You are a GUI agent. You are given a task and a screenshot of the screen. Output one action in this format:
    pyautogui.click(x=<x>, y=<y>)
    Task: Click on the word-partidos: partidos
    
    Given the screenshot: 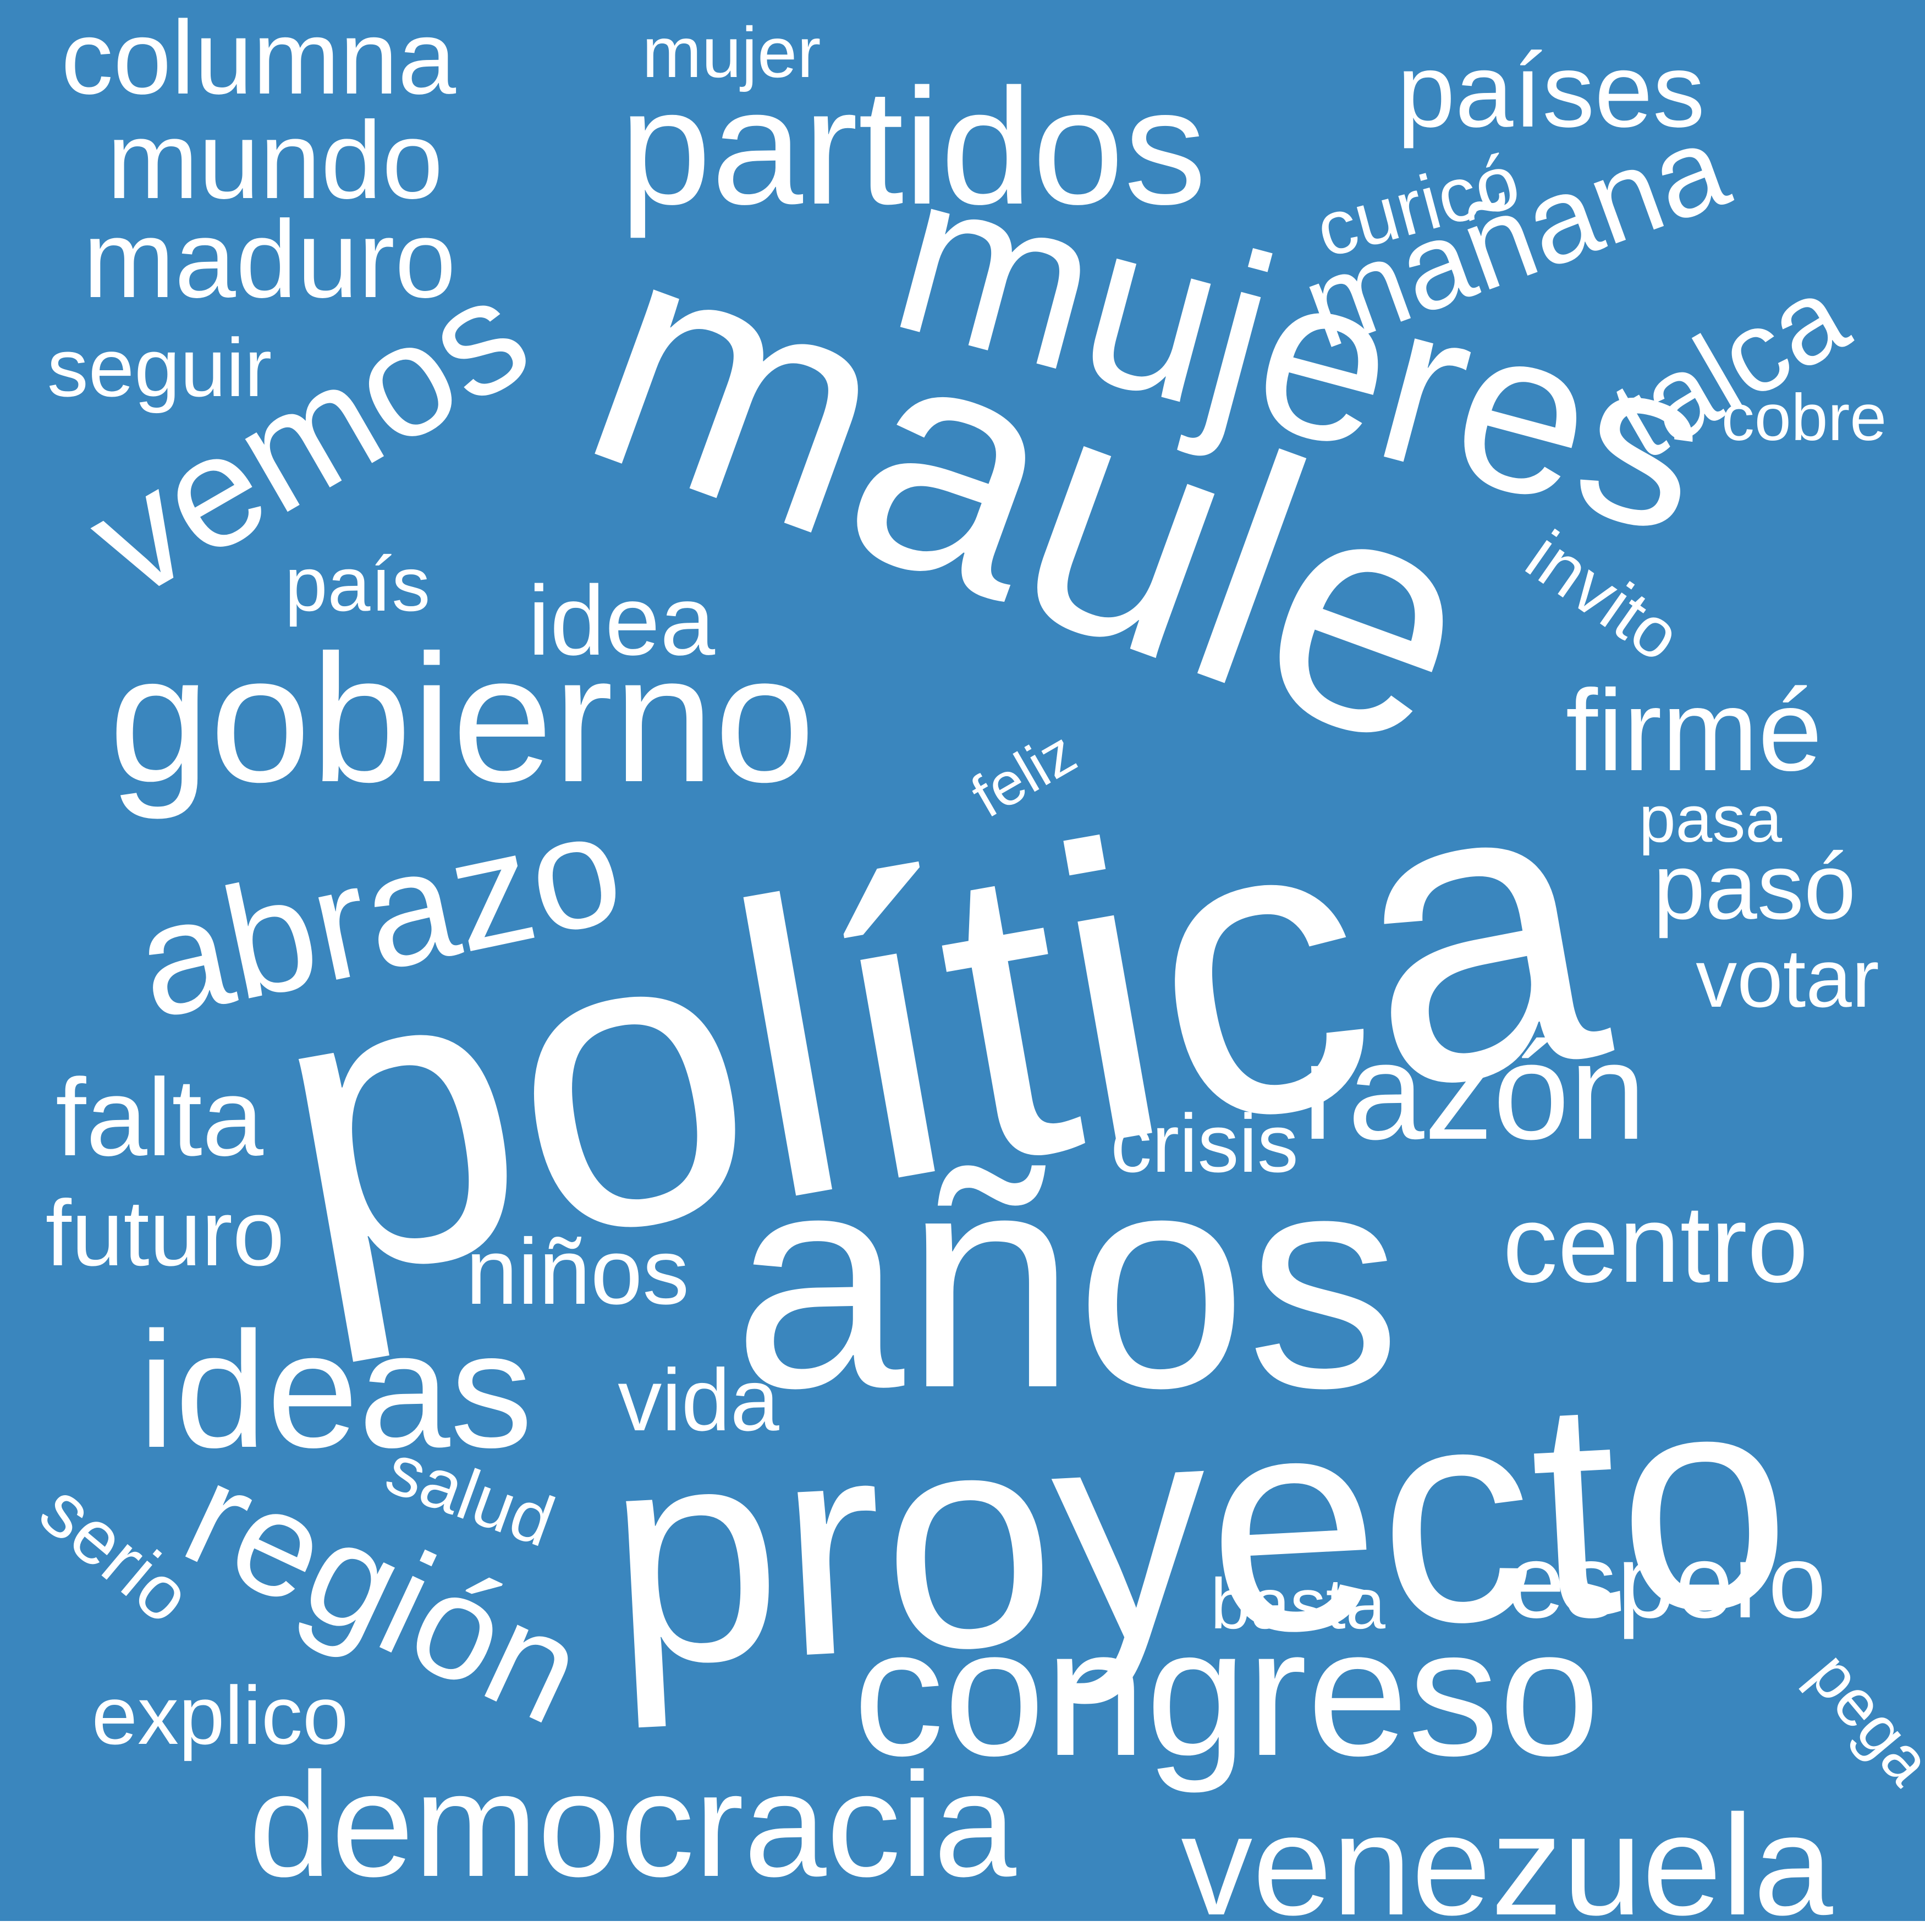 What is the action you would take?
    pyautogui.click(x=912, y=147)
    